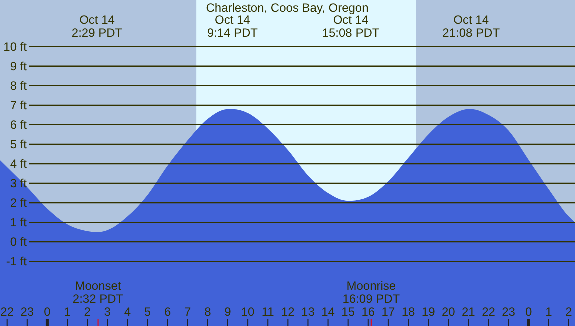 The height and width of the screenshot is (326, 575). I want to click on y-tick-label: 4 ft, so click(19, 163).